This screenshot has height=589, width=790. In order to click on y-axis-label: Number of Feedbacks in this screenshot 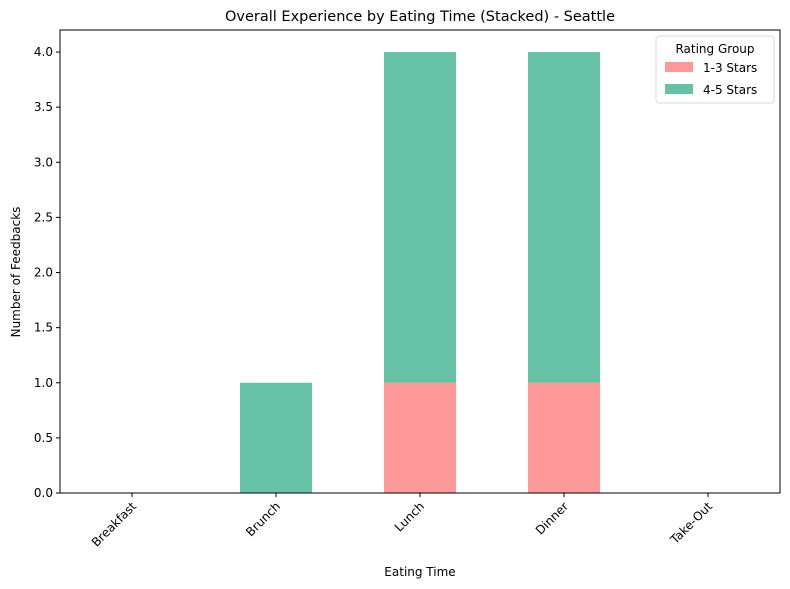, I will do `click(16, 272)`.